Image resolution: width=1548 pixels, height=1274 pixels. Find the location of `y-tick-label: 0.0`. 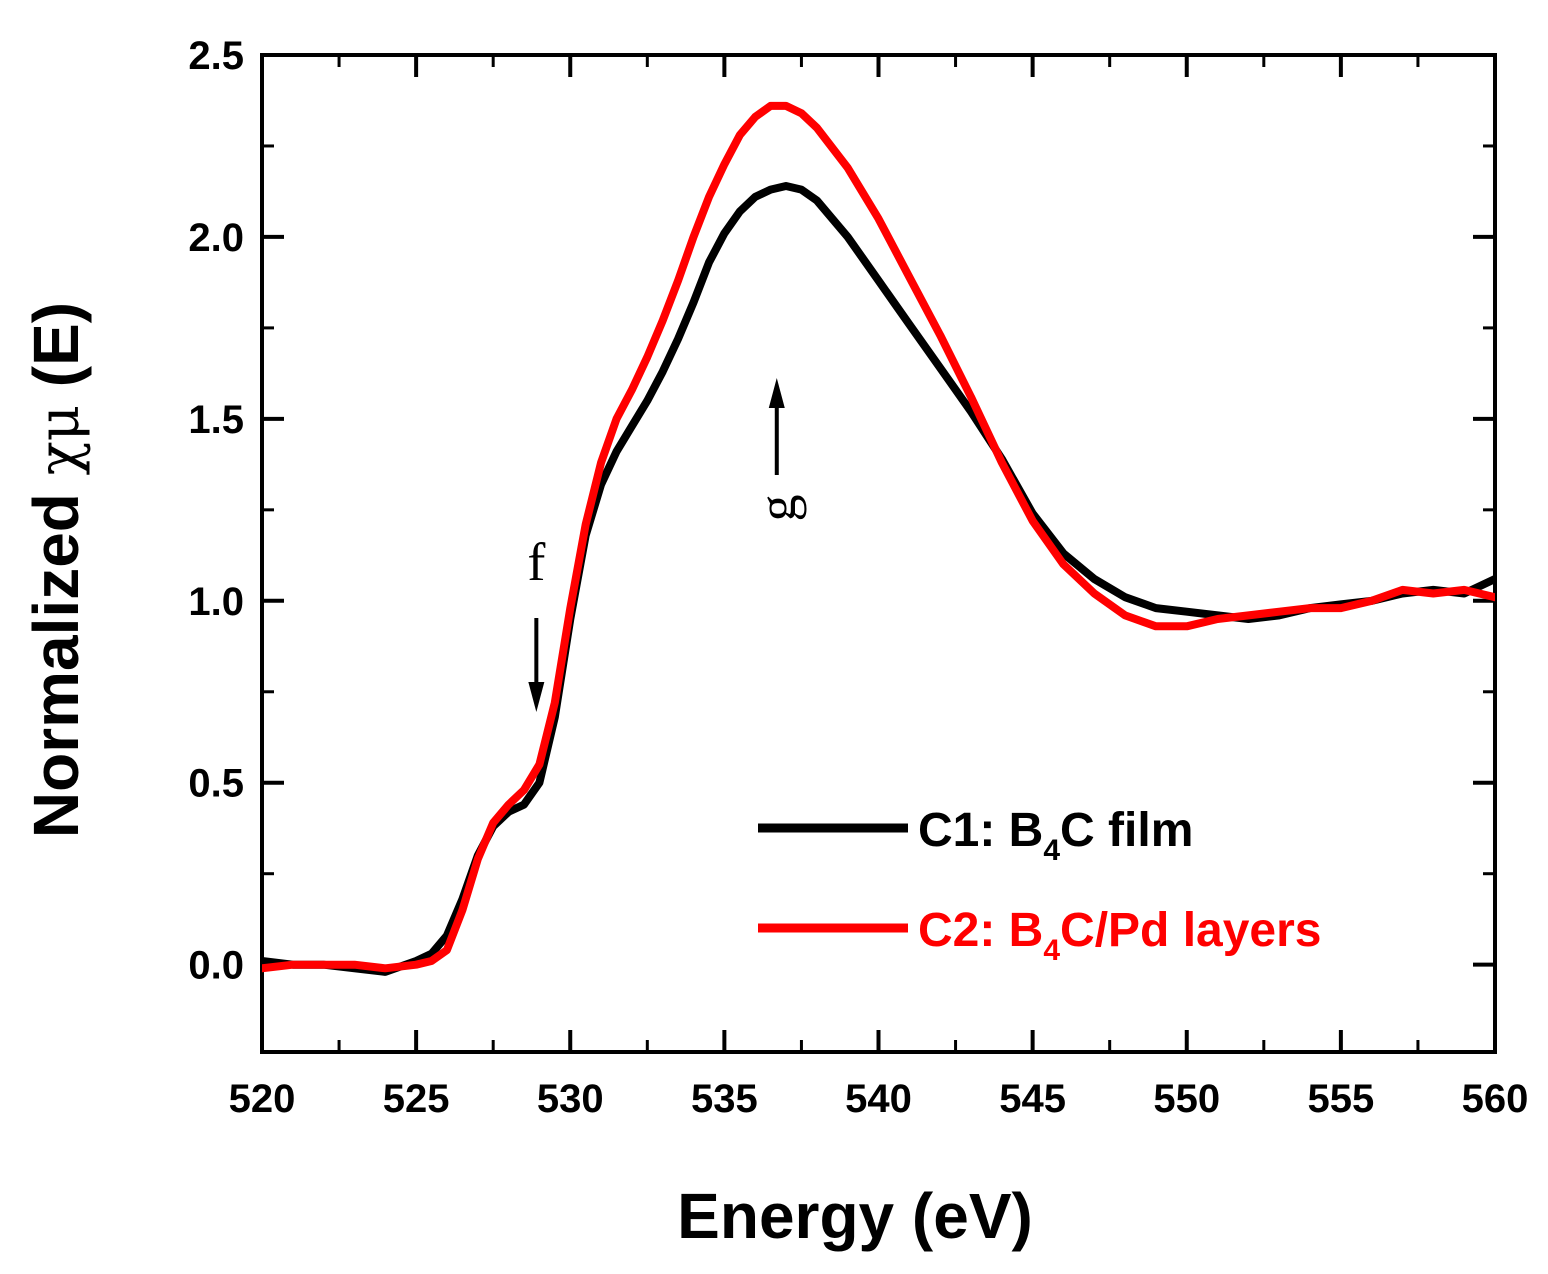

y-tick-label: 0.0 is located at coordinates (216, 966).